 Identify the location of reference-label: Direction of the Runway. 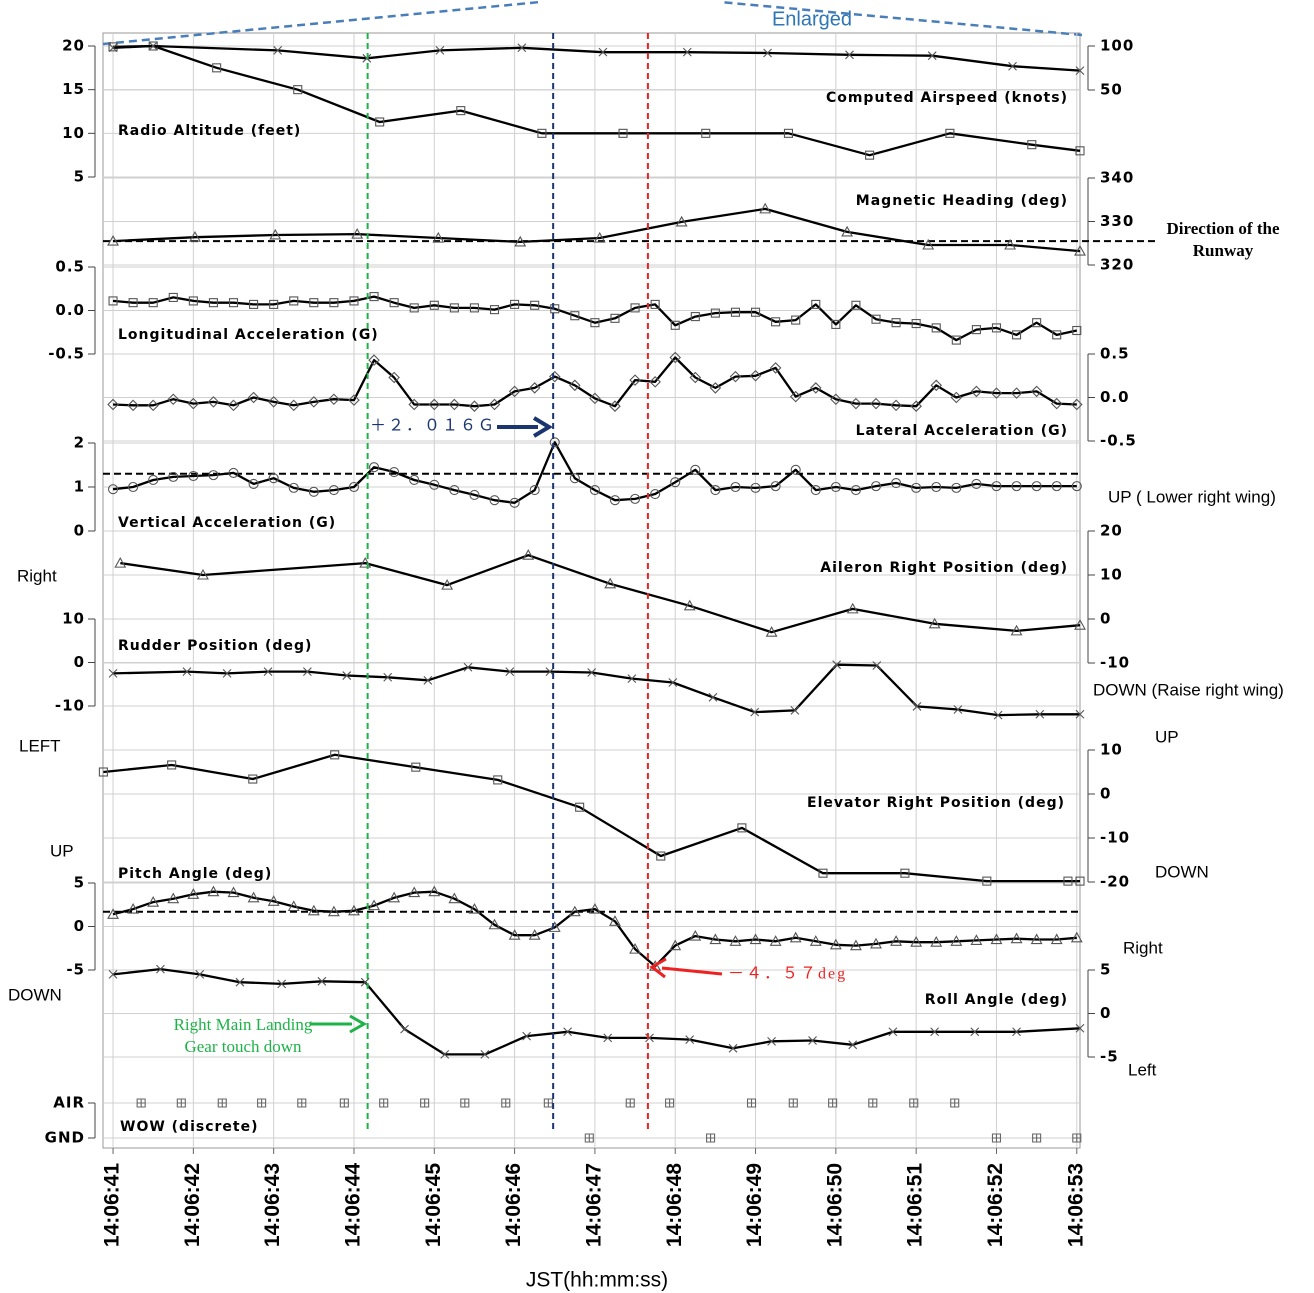
(1223, 239).